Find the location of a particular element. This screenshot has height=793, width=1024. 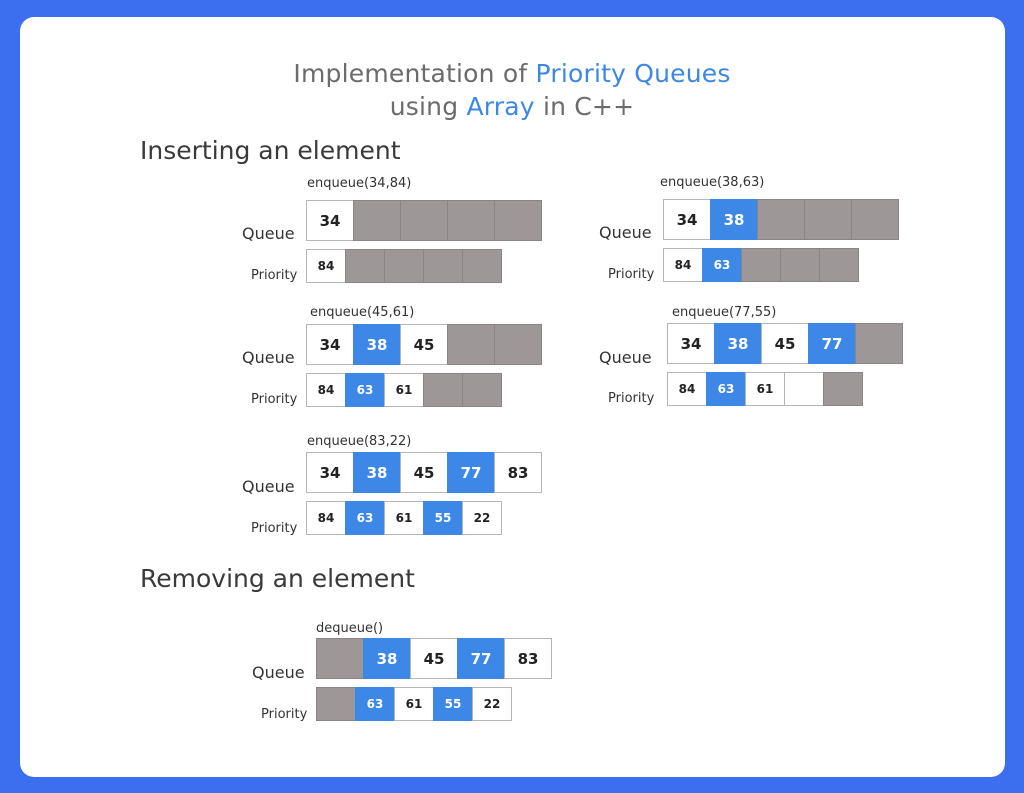

operation-label: dequeue() is located at coordinates (350, 628).